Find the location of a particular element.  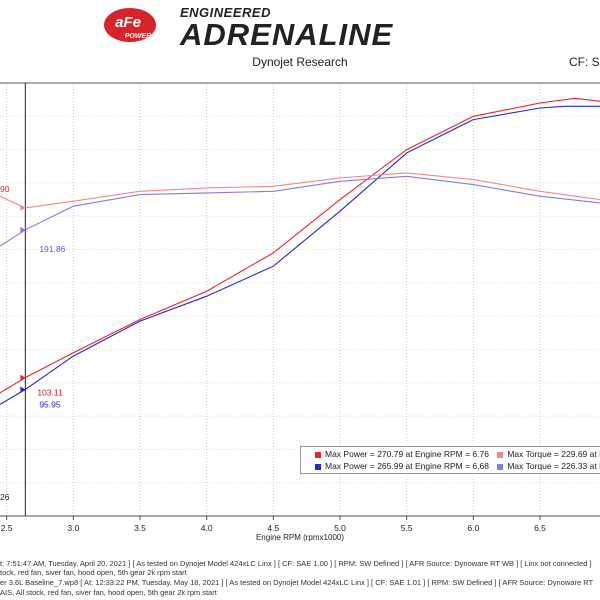

x-tick-label: 3.5 is located at coordinates (140, 528).